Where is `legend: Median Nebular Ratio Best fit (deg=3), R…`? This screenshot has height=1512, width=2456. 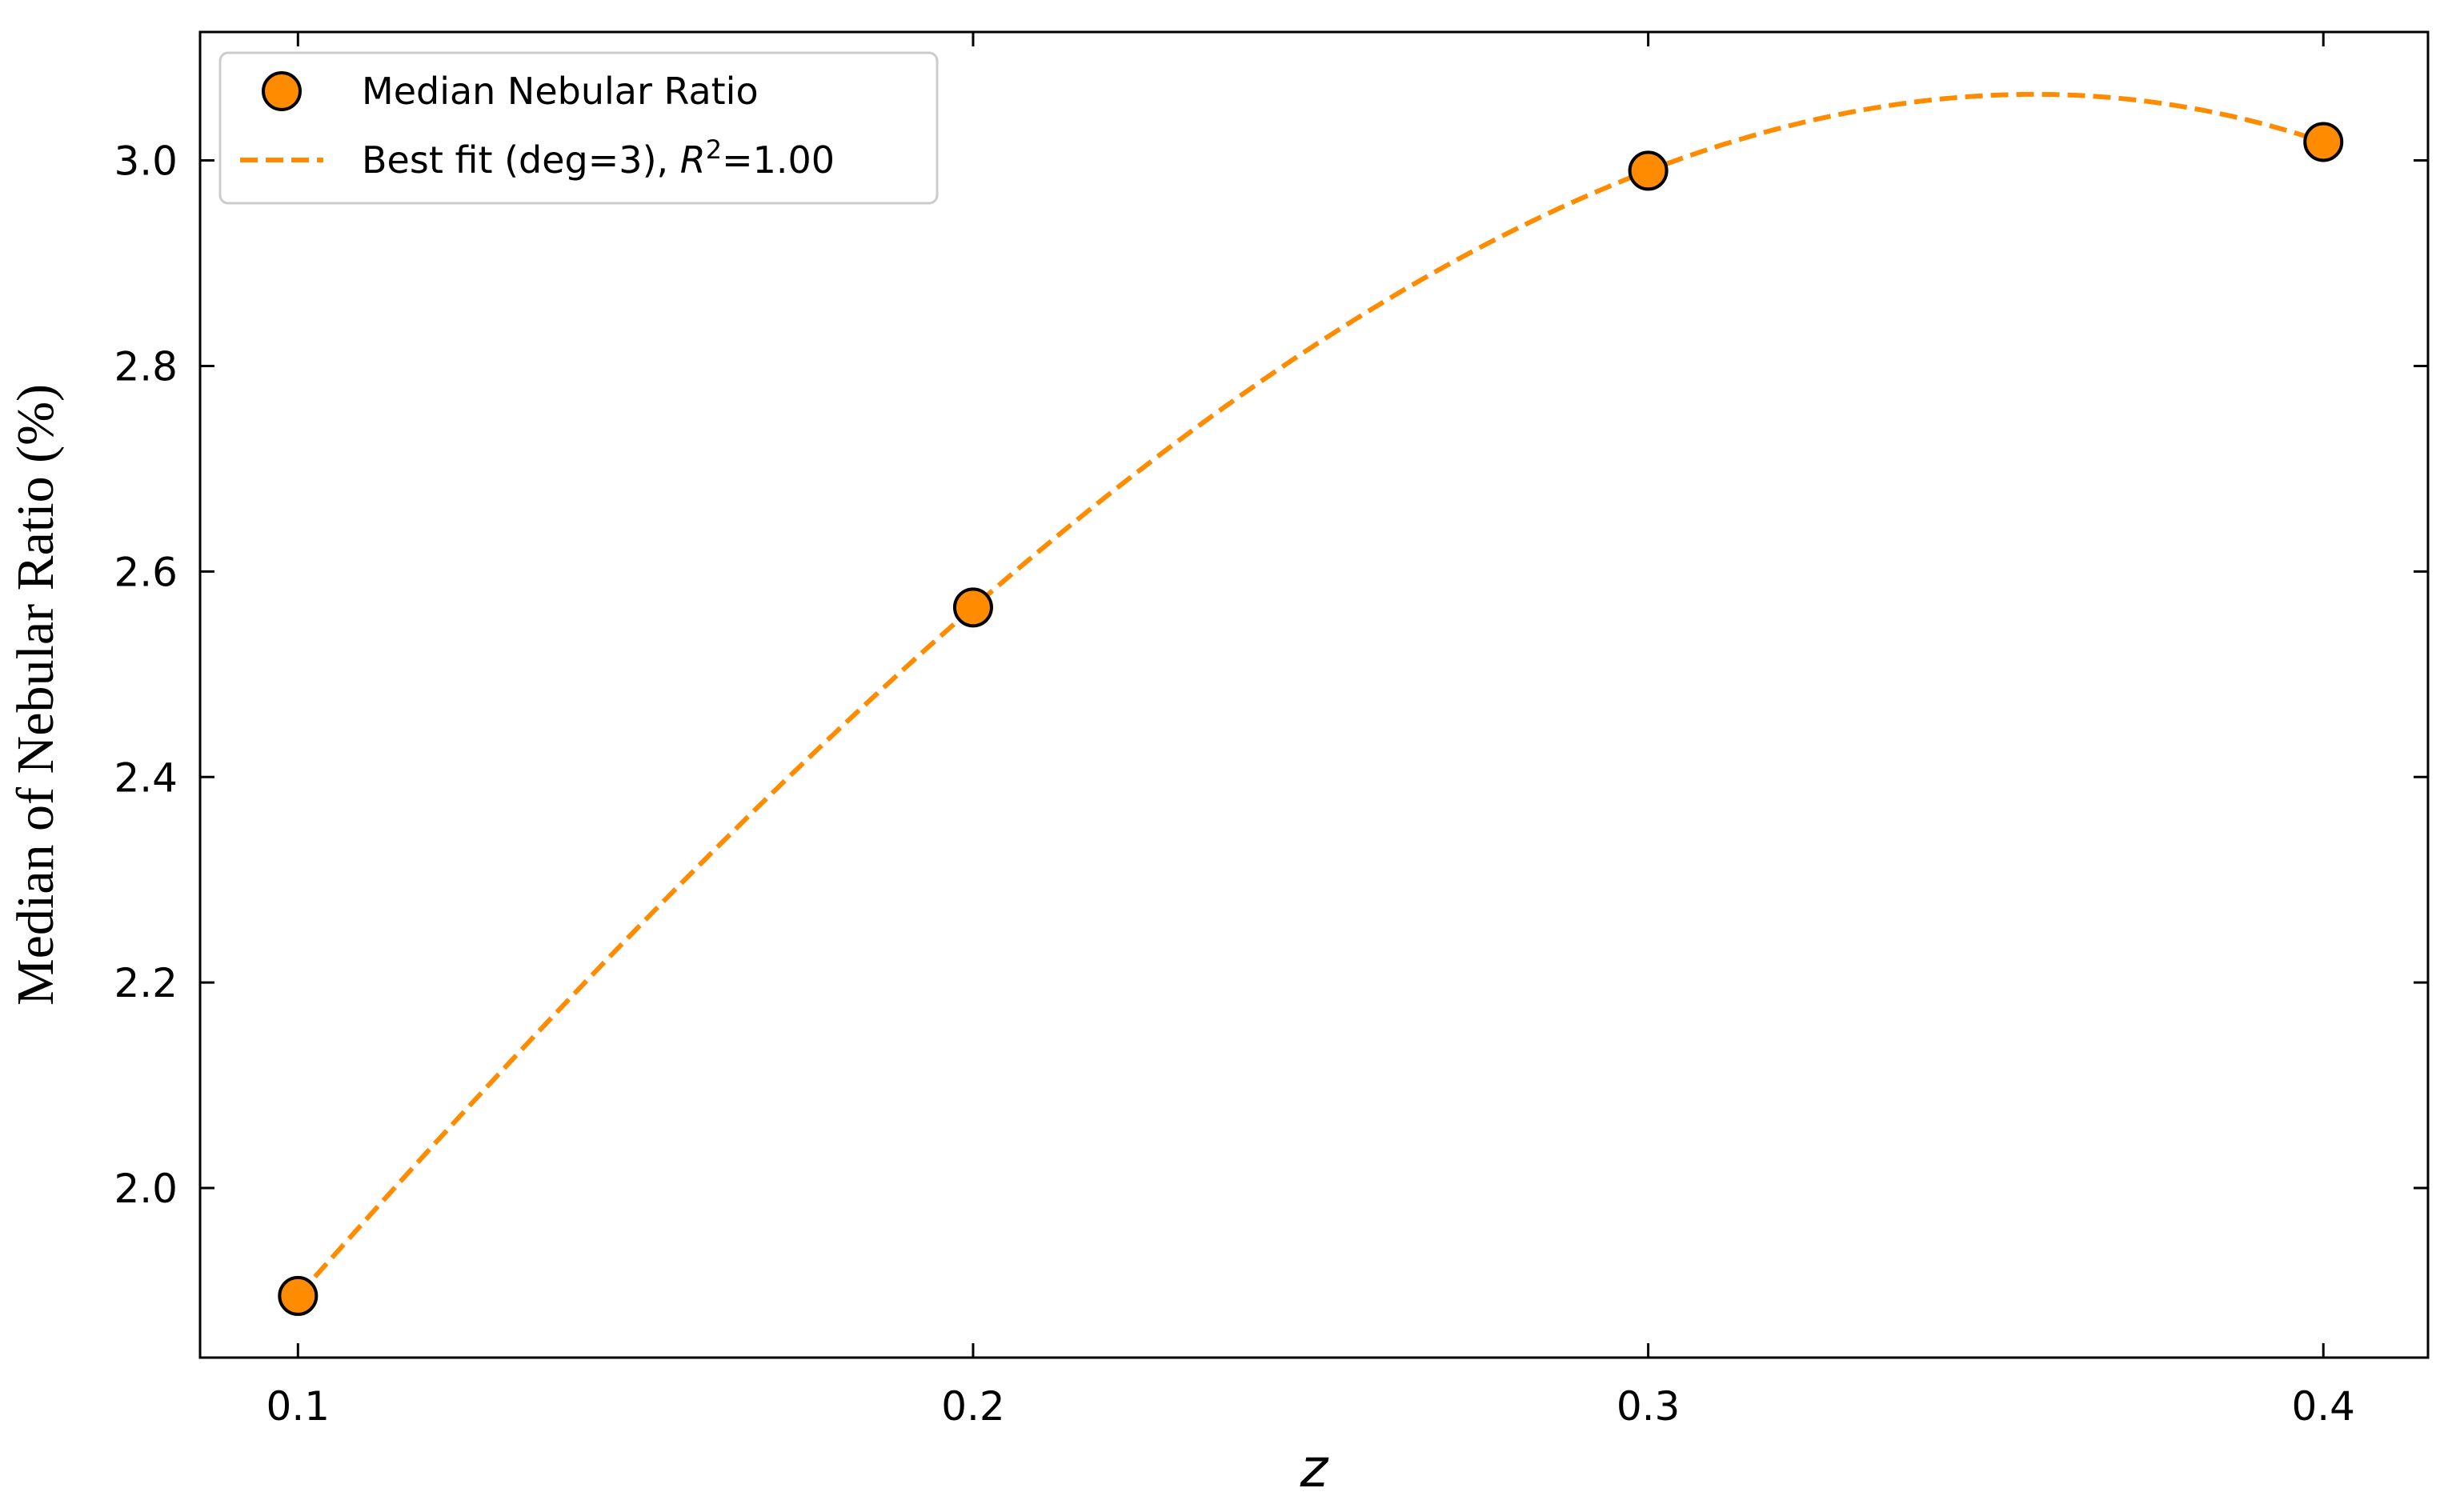
legend: Median Nebular Ratio Best fit (deg=3), R… is located at coordinates (578, 128).